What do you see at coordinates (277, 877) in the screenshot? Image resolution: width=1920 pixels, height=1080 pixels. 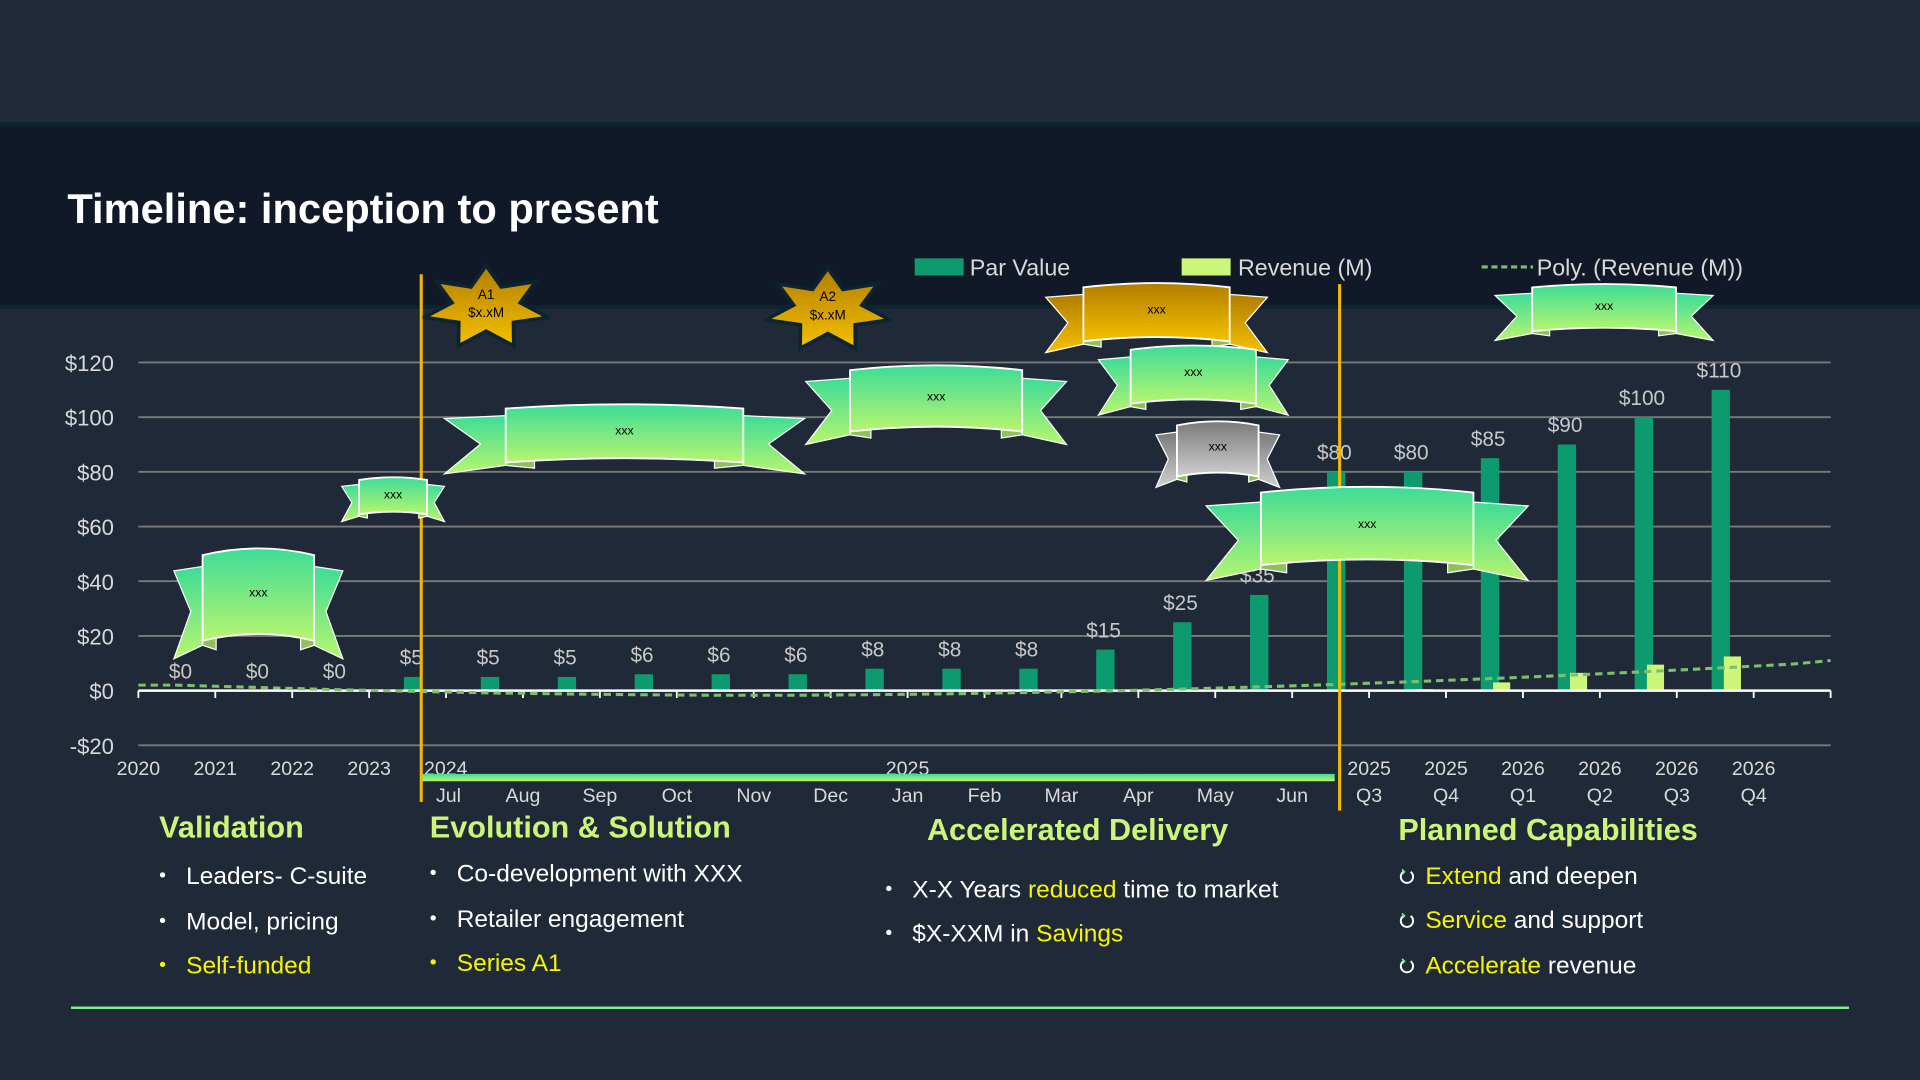 I see `item-text: Leaders- C-suite` at bounding box center [277, 877].